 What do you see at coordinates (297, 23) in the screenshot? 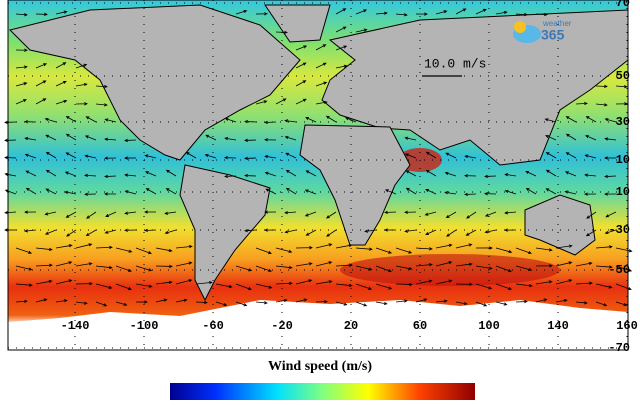
I see `greenland` at bounding box center [297, 23].